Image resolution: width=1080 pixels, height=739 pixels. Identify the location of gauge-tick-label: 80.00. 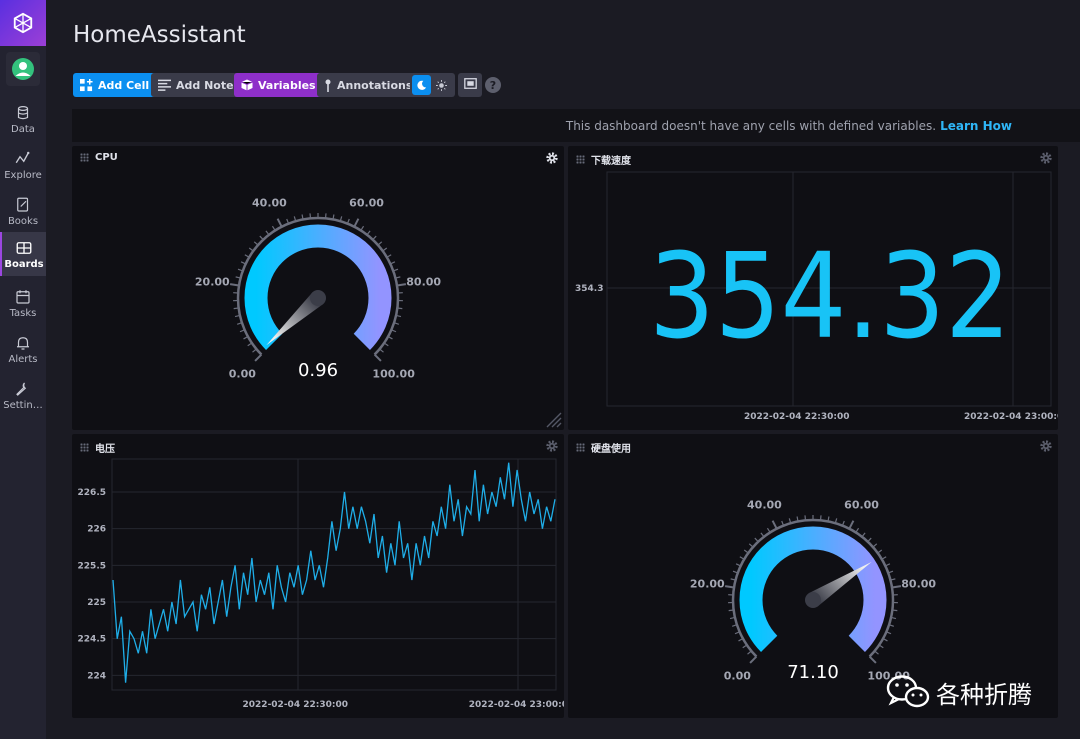
(918, 583).